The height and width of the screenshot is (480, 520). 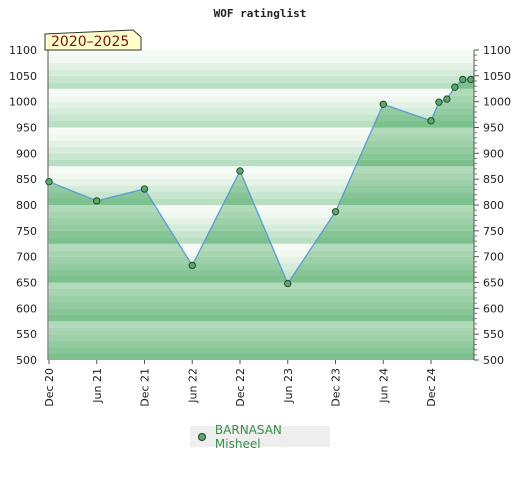 I want to click on x-tick-label: Dec 21, so click(x=145, y=387).